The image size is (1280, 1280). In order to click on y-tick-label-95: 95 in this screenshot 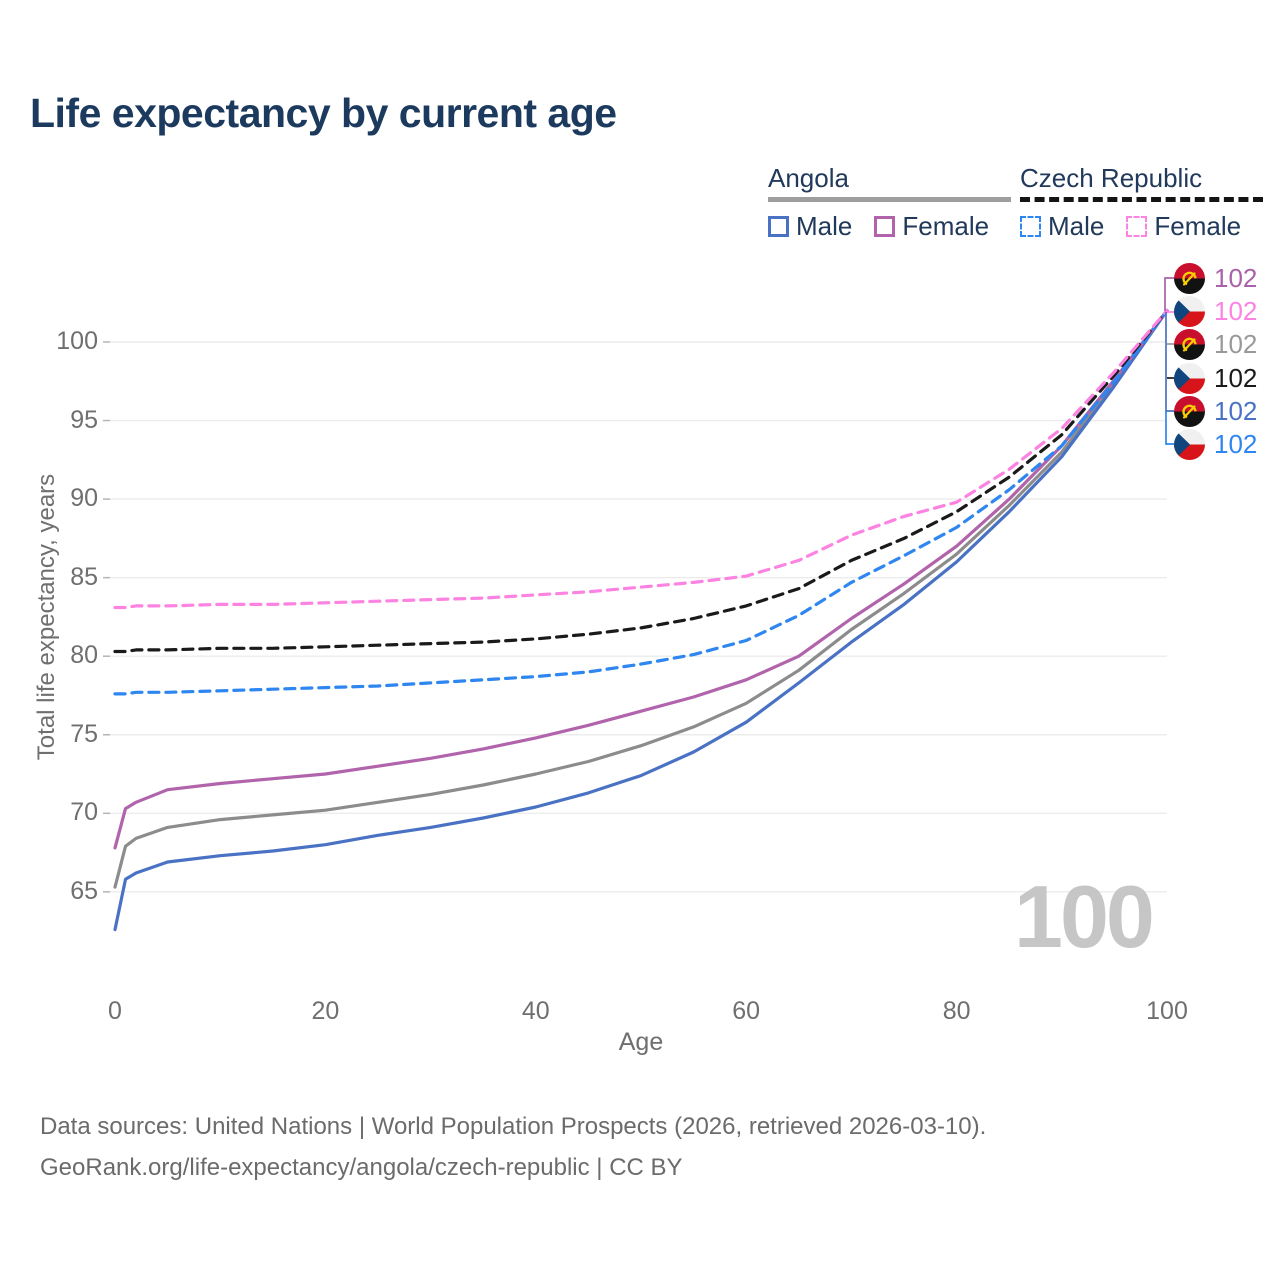, I will do `click(84, 419)`.